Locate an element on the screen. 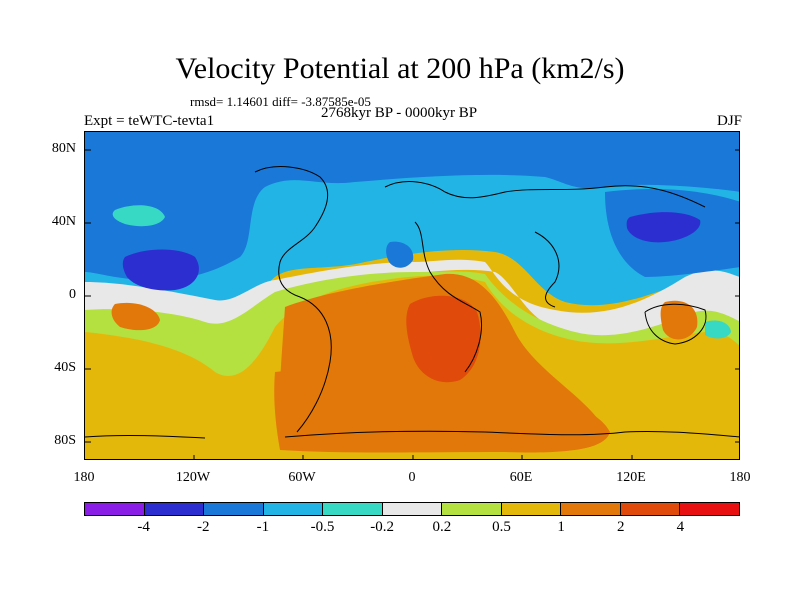  strong-negative-pacific is located at coordinates (160, 270).